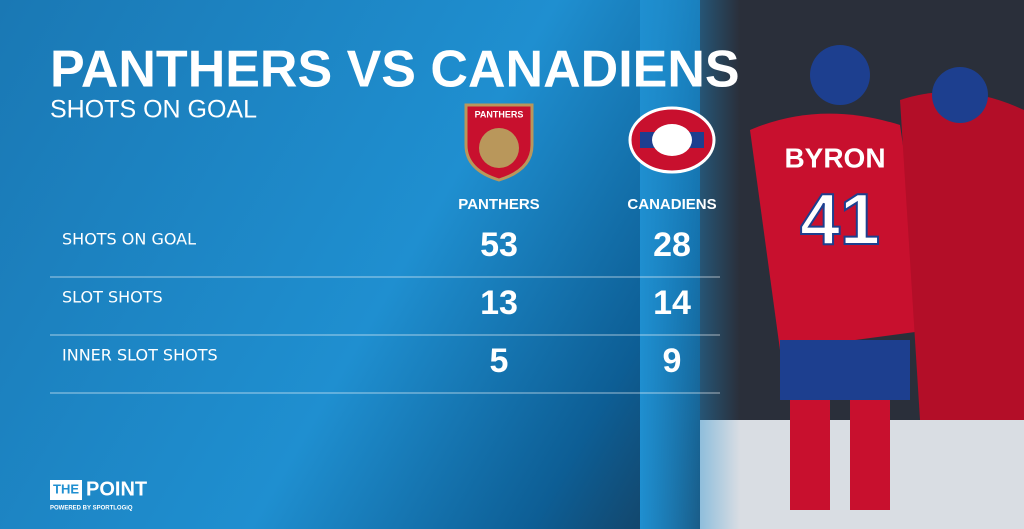  I want to click on row-label: INNER SLOT SHOTS, so click(140, 355).